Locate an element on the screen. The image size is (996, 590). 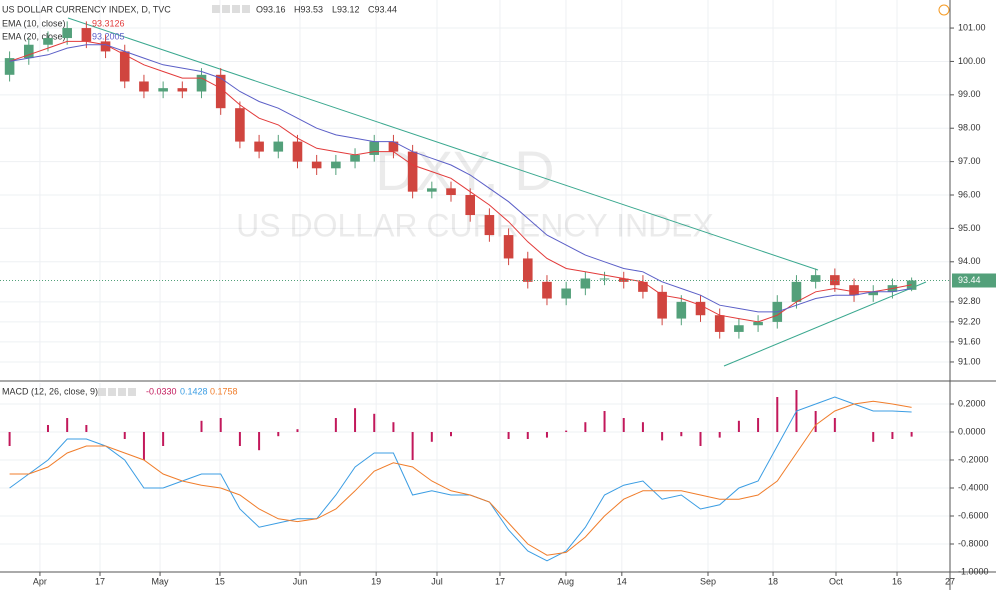
y-tick-label: 99.00 is located at coordinates (969, 94).